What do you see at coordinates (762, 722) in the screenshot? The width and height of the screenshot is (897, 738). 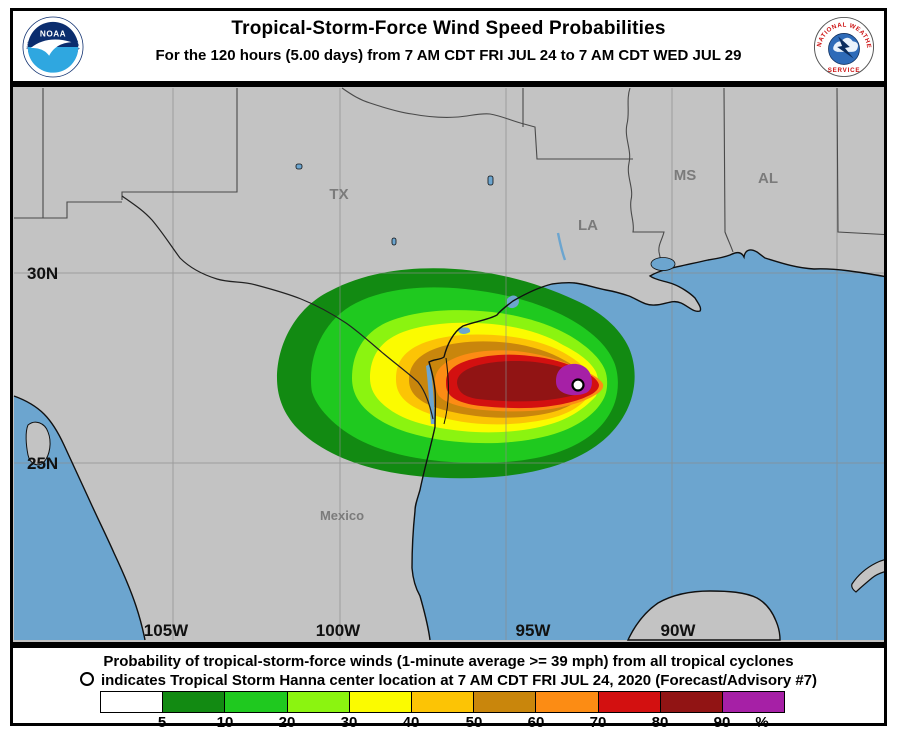 I see `colorbar-tick-percent: %` at bounding box center [762, 722].